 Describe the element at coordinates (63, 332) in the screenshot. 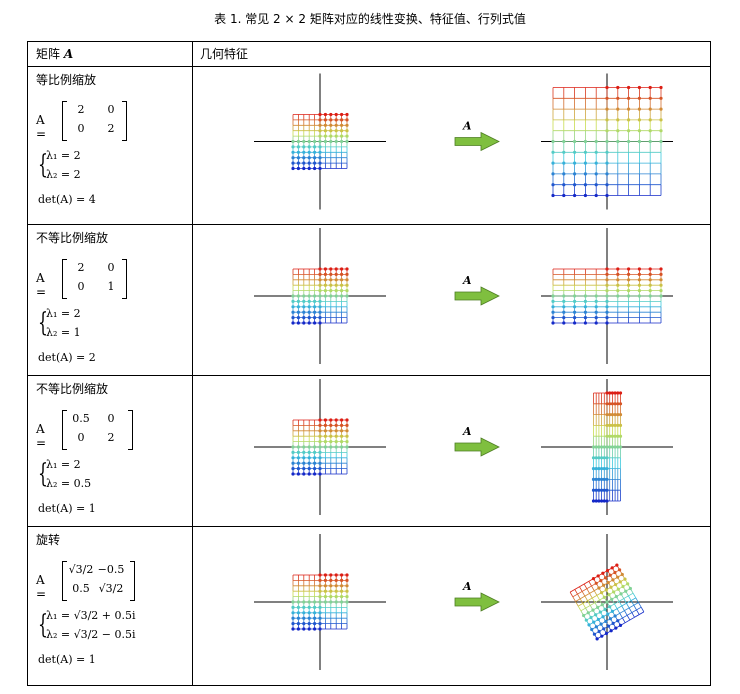

I see `eigenvalue-2: λ₂ = 1` at that location.